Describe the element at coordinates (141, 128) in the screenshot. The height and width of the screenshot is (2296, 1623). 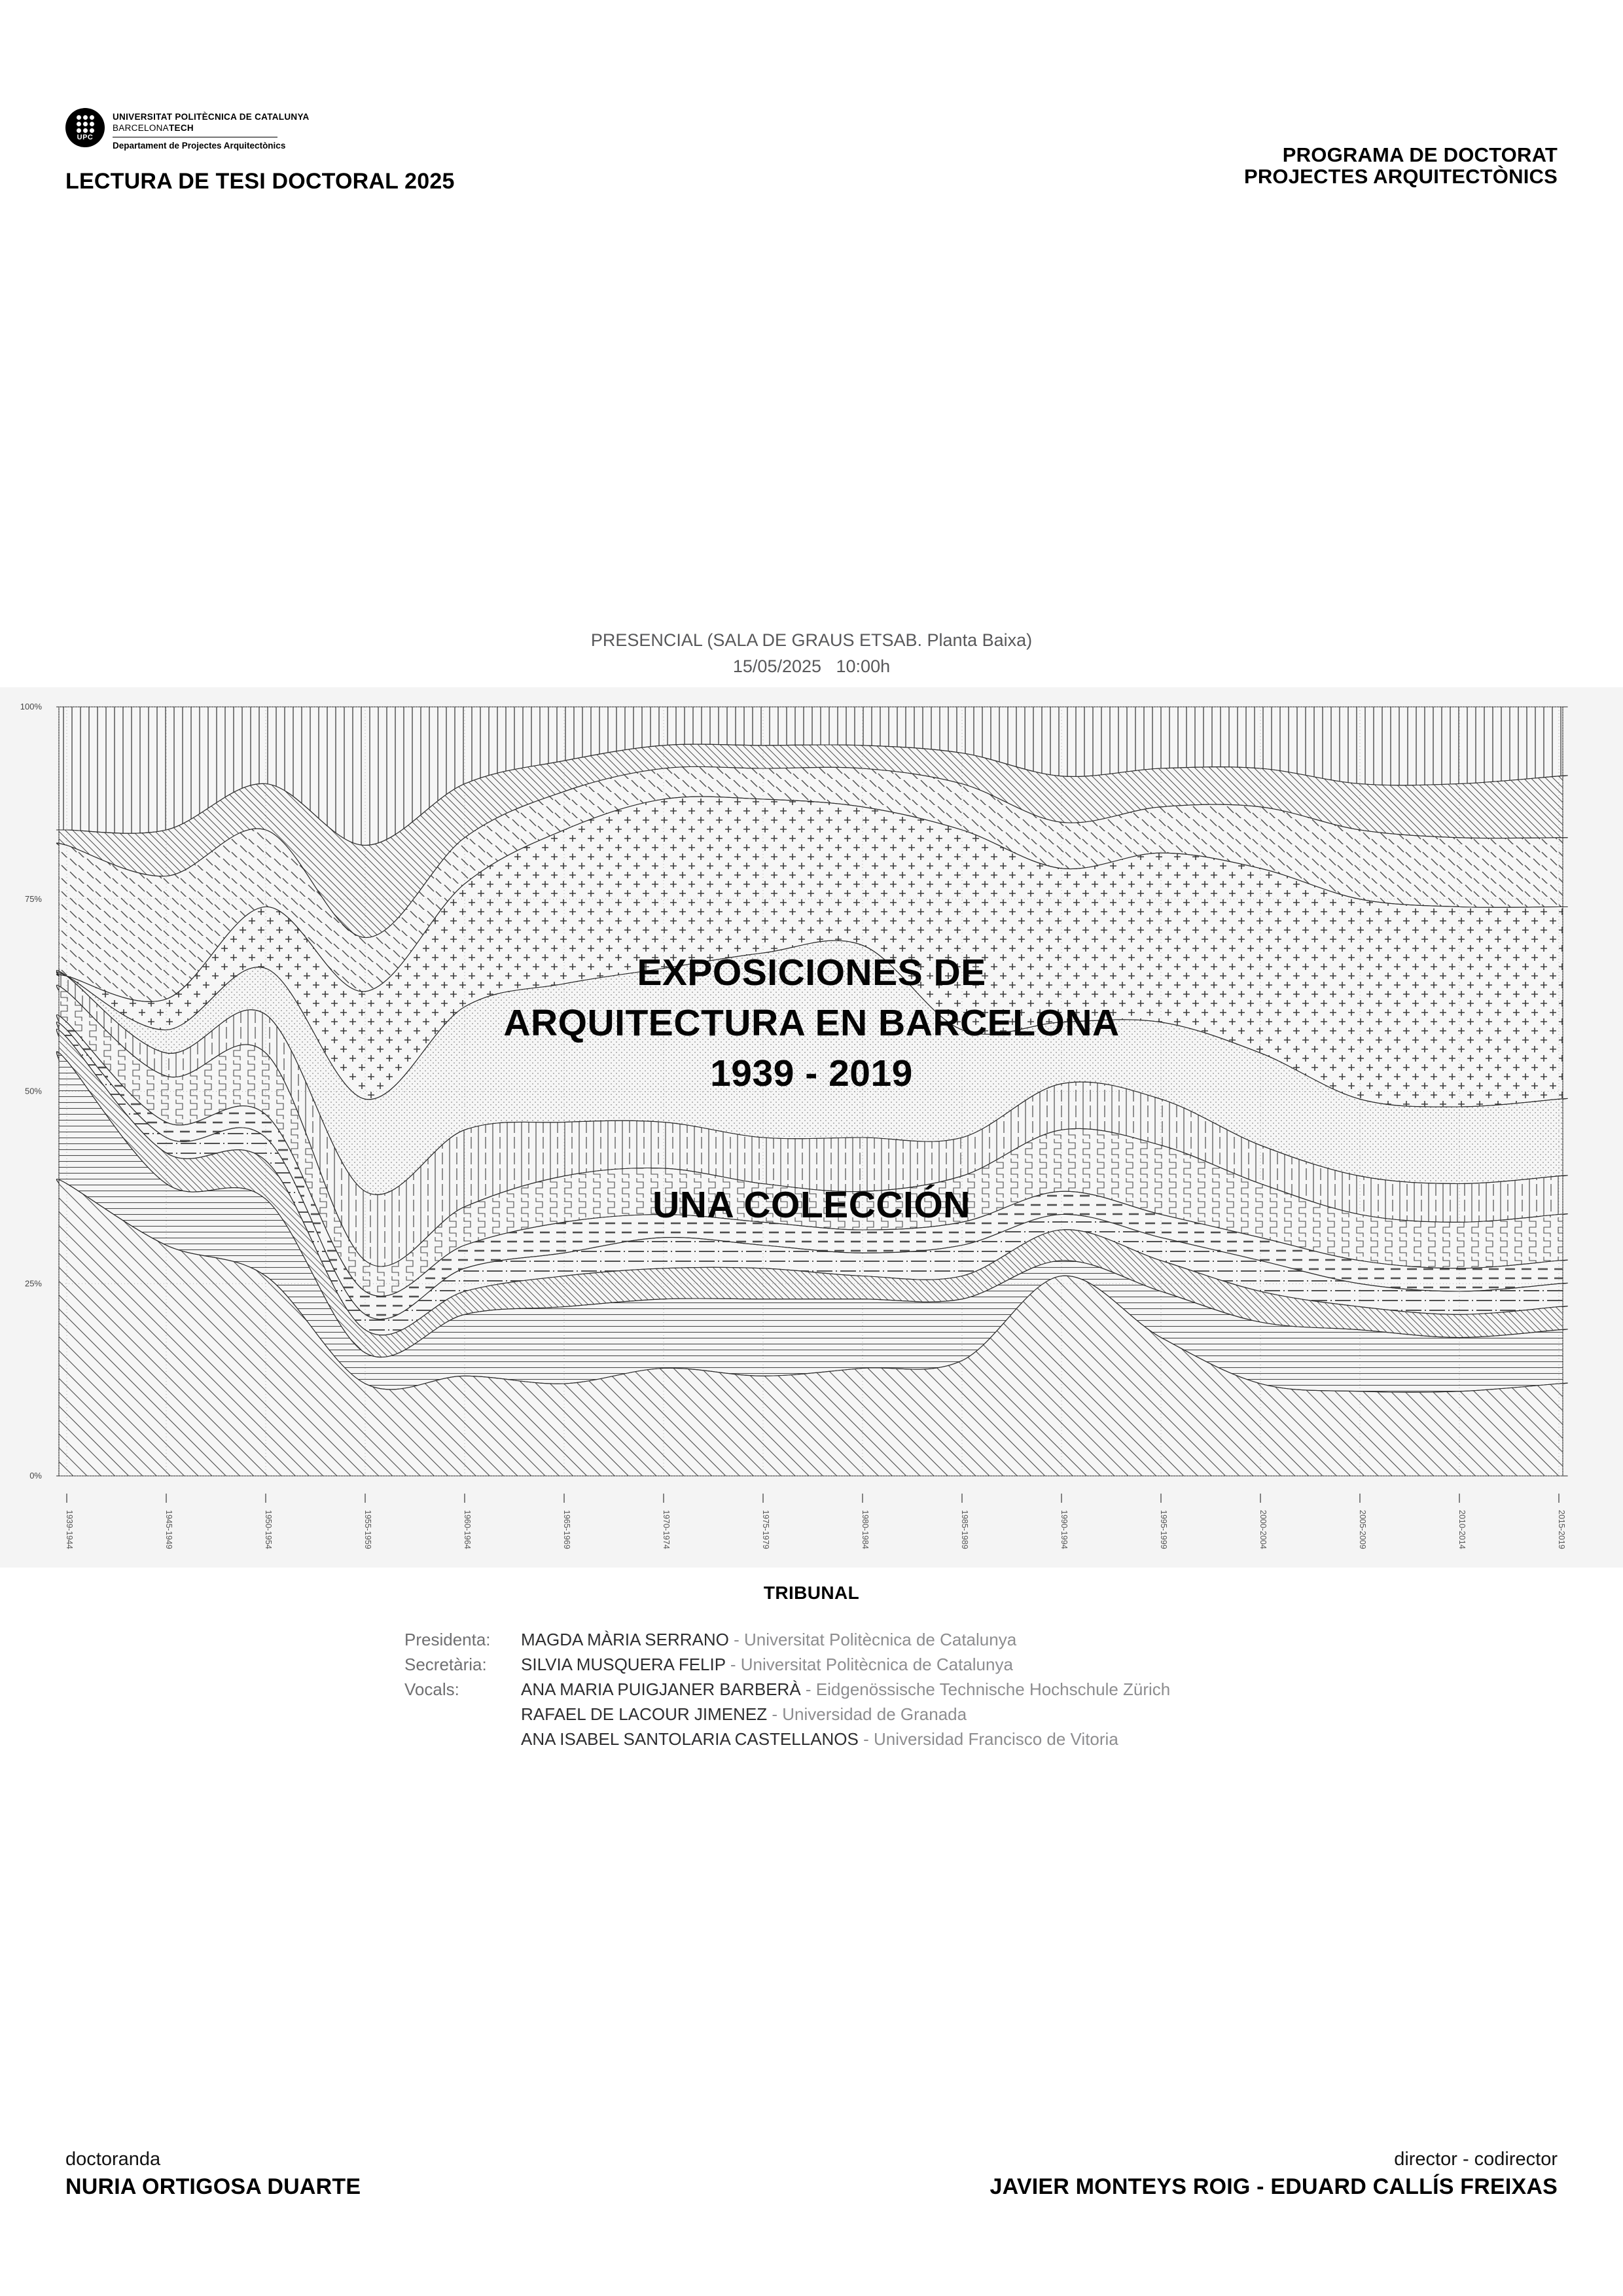
I see `brand-regular: BARCELONA` at that location.